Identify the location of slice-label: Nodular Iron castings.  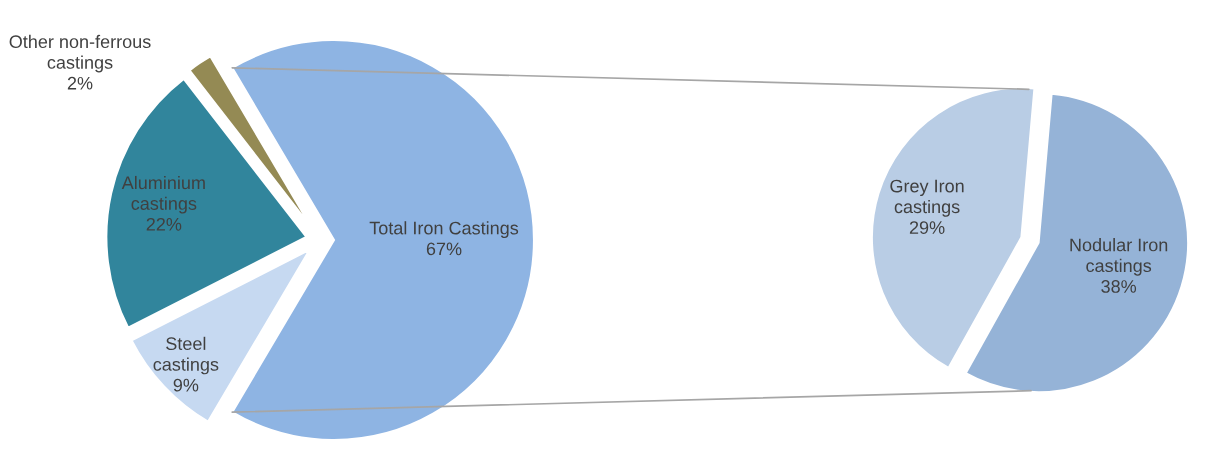
(1119, 257).